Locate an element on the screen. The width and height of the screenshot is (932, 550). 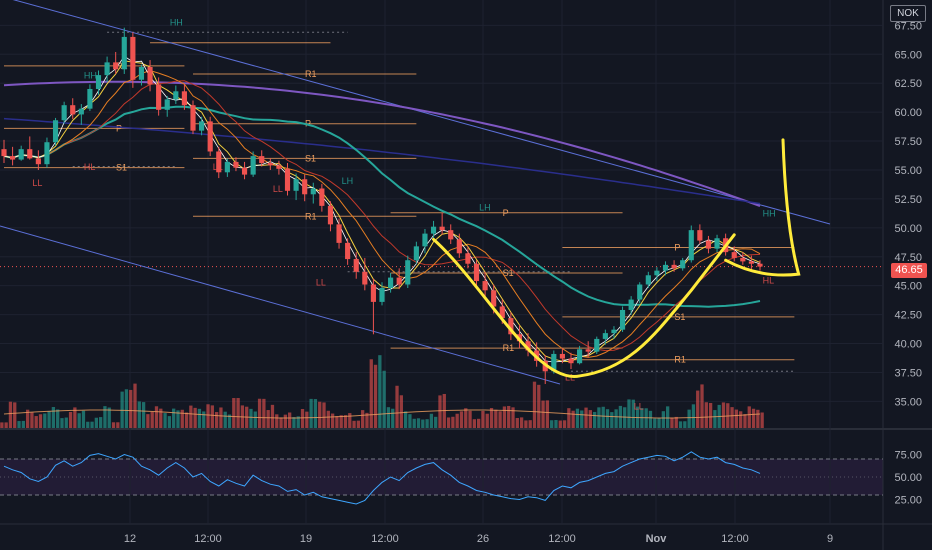
time-axis: 12 12:00 19 12:00 26 12:00 Nov 12:00 9 is located at coordinates (478, 539).